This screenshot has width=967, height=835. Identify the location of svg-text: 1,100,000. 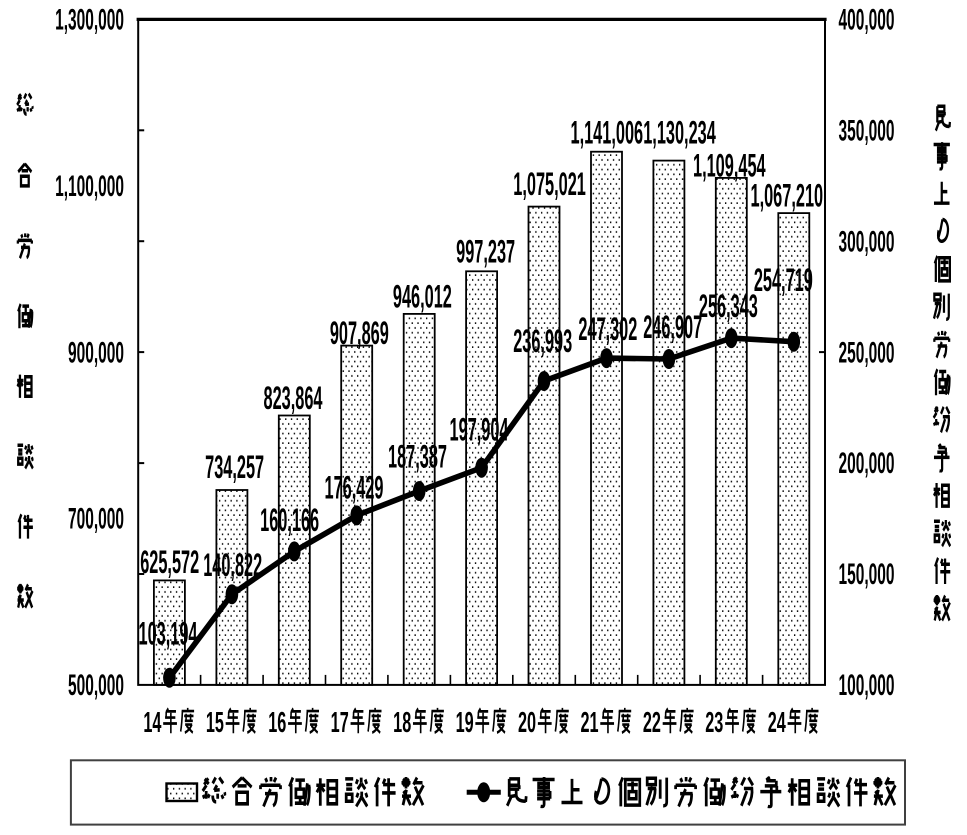
(89, 186).